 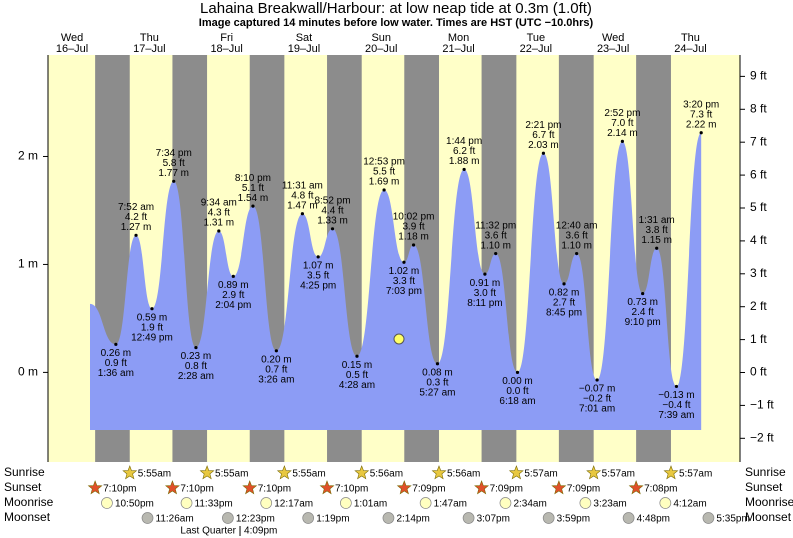 What do you see at coordinates (214, 504) in the screenshot?
I see `moonrise-time: 11:33pm` at bounding box center [214, 504].